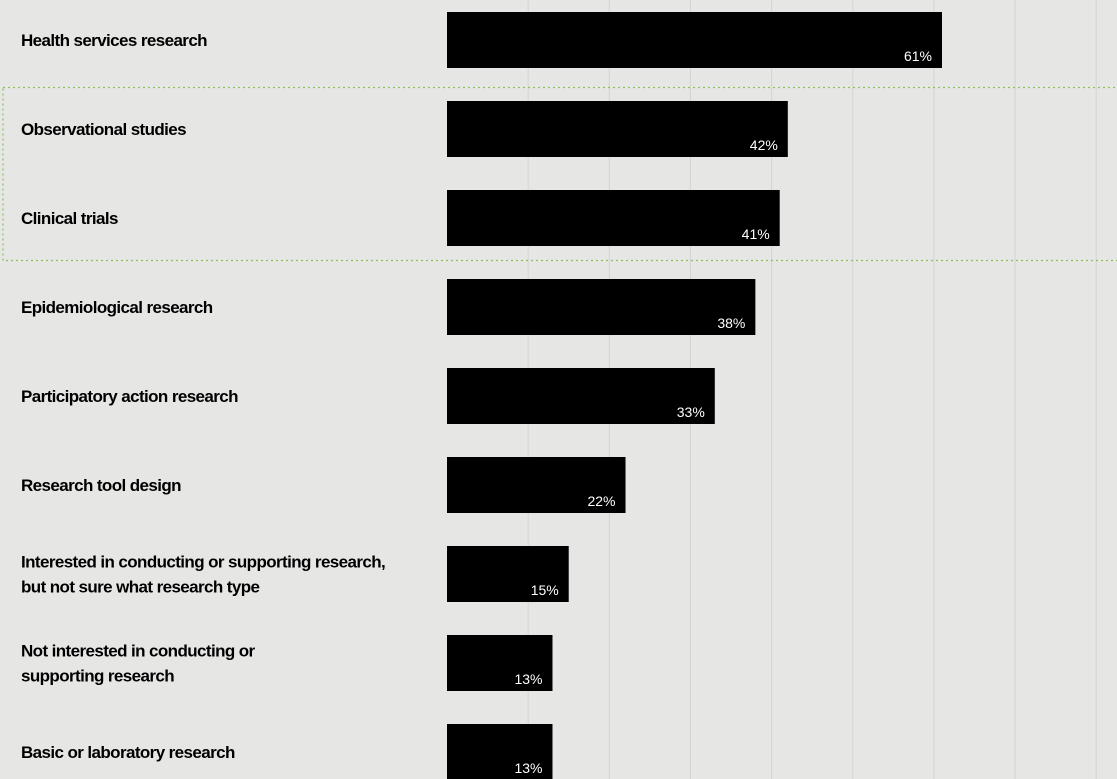 The image size is (1117, 779). Describe the element at coordinates (764, 145) in the screenshot. I see `bar-value-label: 42%` at that location.